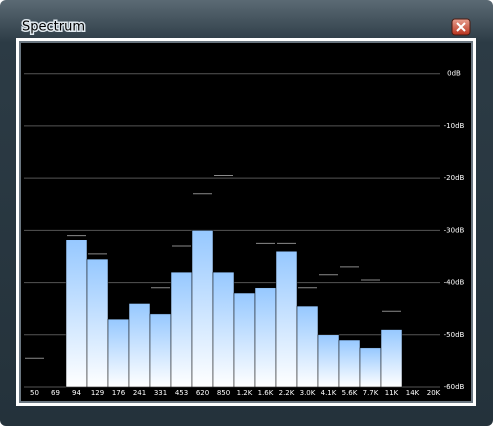 Image resolution: width=493 pixels, height=430 pixels. Describe the element at coordinates (160, 393) in the screenshot. I see `x-tick-label: 331` at that location.